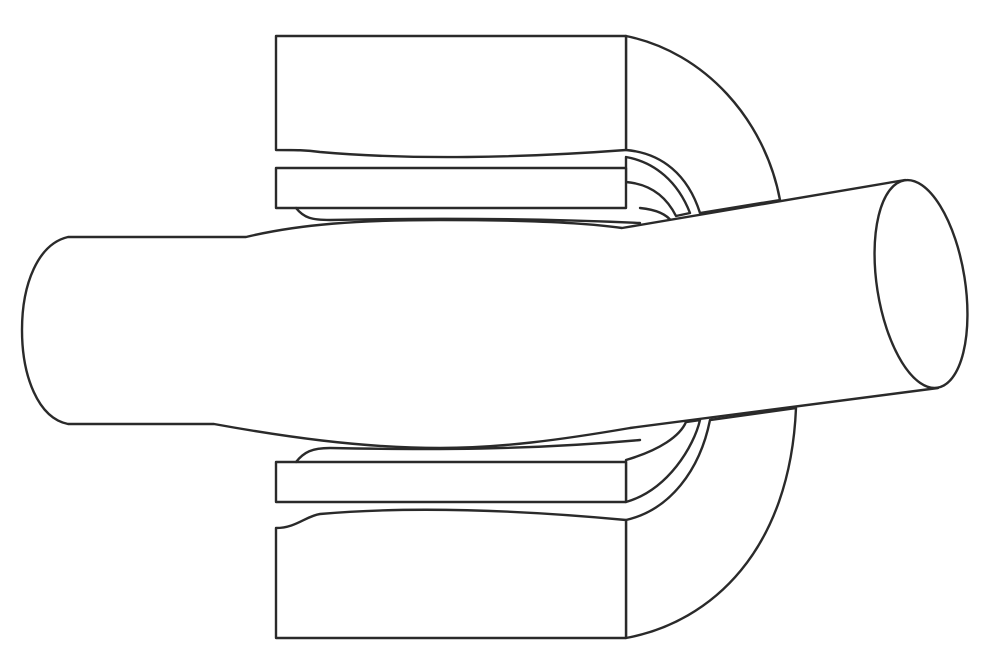 This screenshot has height=666, width=1002. Describe the element at coordinates (468, 215) in the screenshot. I see `upper-shell-bore-edge` at that location.